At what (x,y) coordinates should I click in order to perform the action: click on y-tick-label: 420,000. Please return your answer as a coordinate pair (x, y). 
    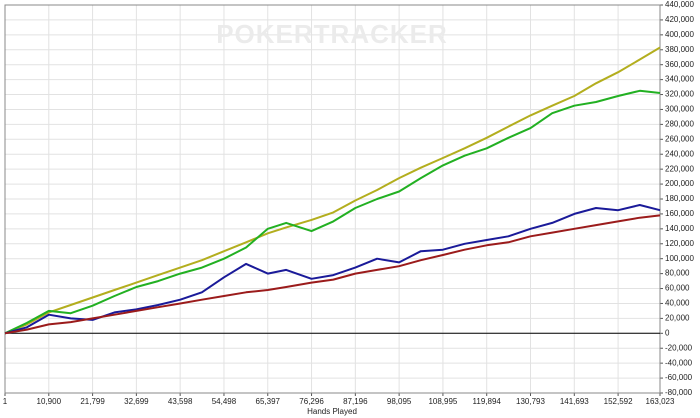
    Looking at the image, I should click on (679, 19).